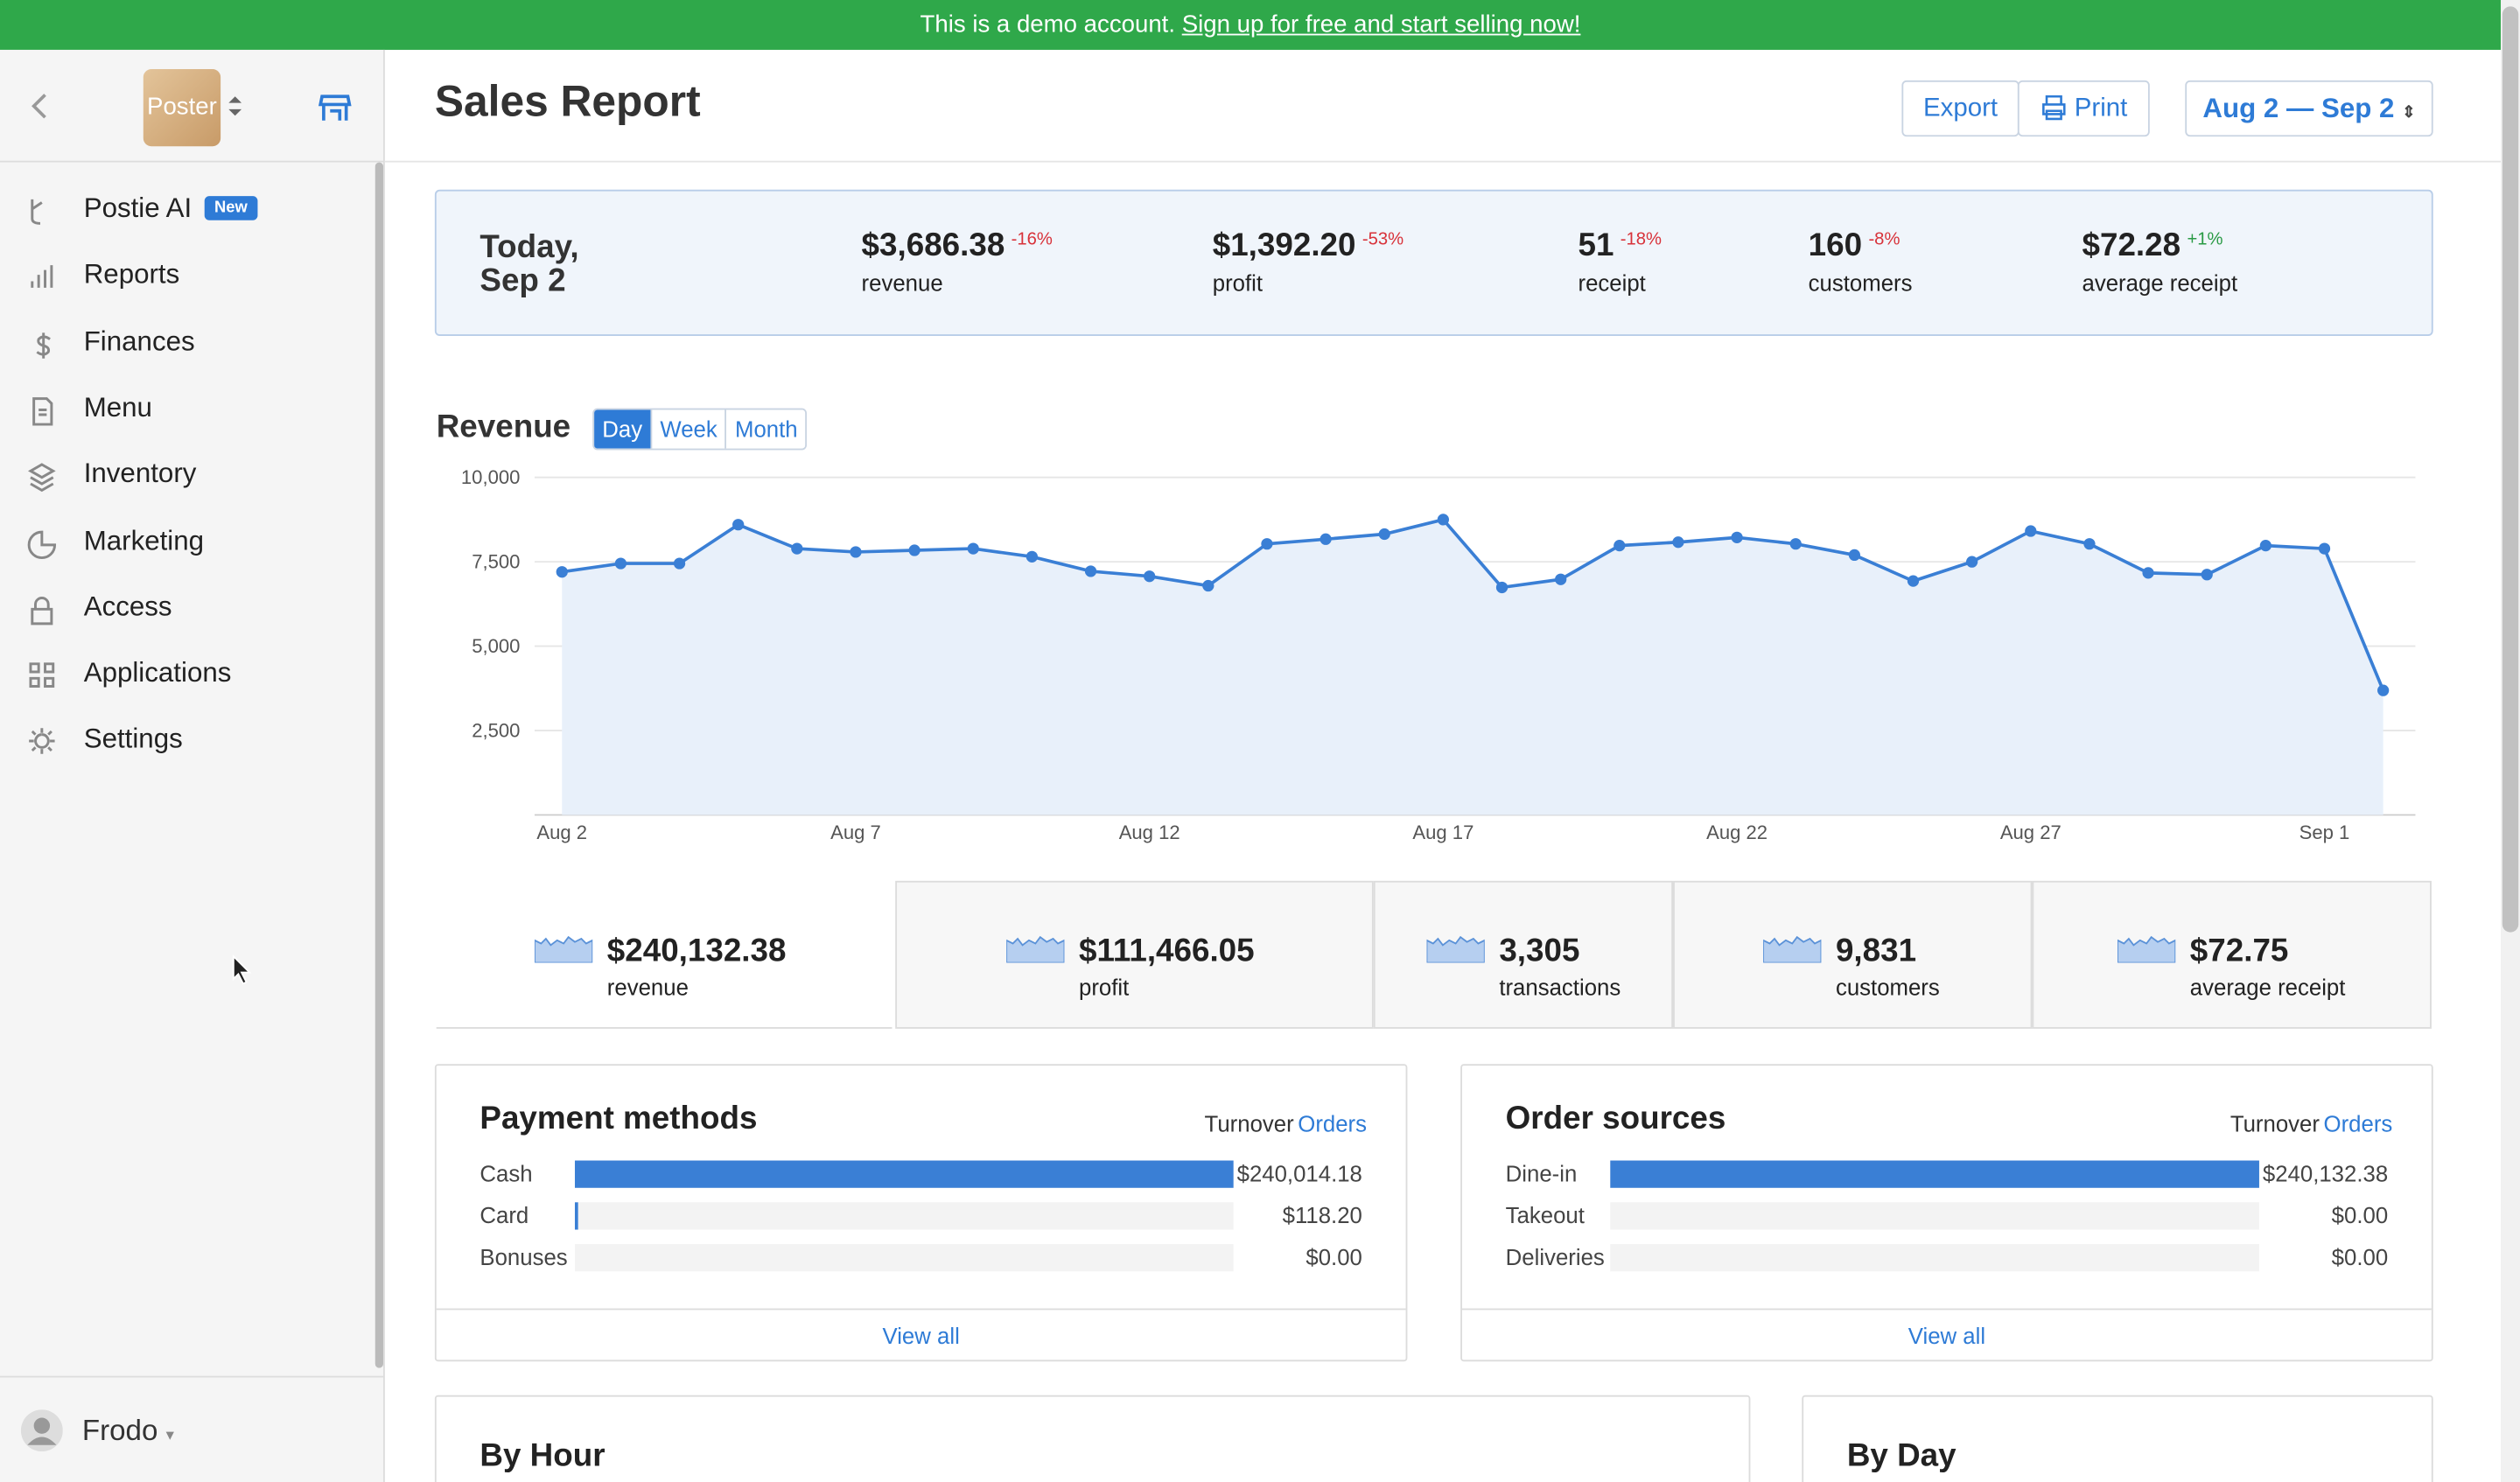  What do you see at coordinates (1134, 955) in the screenshot?
I see `total-card: $111,466.05 profit` at bounding box center [1134, 955].